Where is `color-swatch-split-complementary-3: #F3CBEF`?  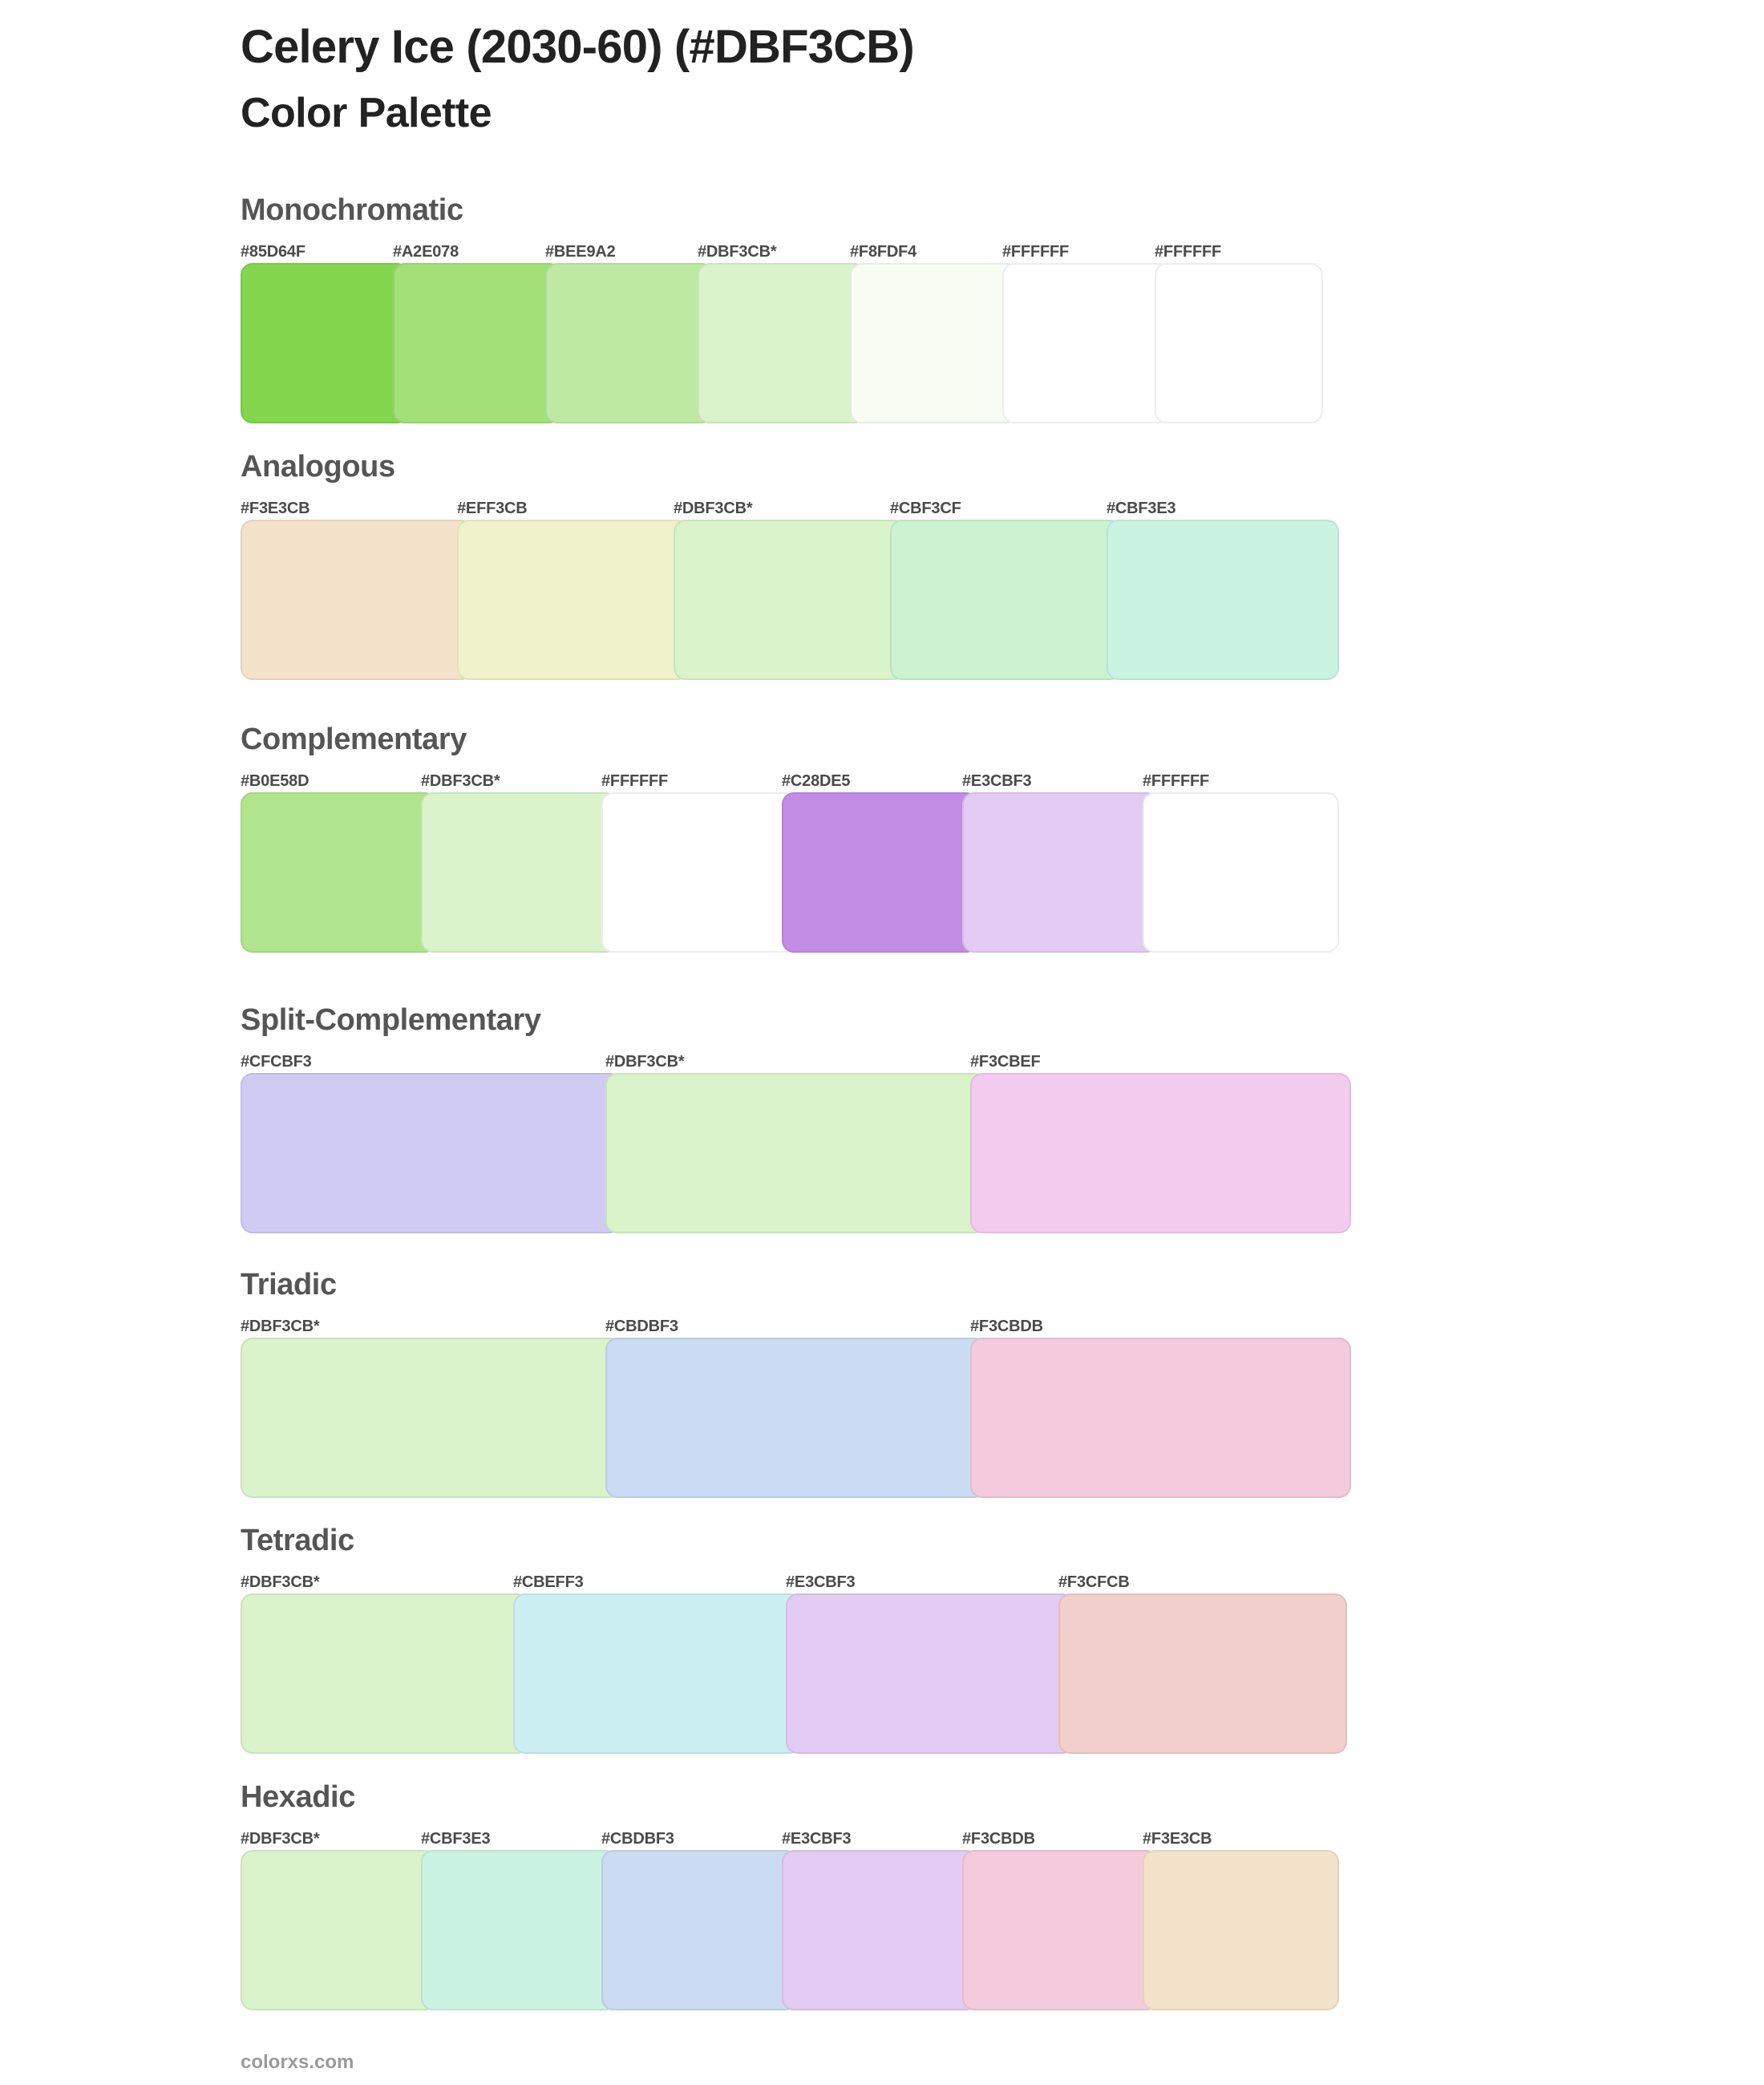
color-swatch-split-complementary-3: #F3CBEF is located at coordinates (1160, 1143).